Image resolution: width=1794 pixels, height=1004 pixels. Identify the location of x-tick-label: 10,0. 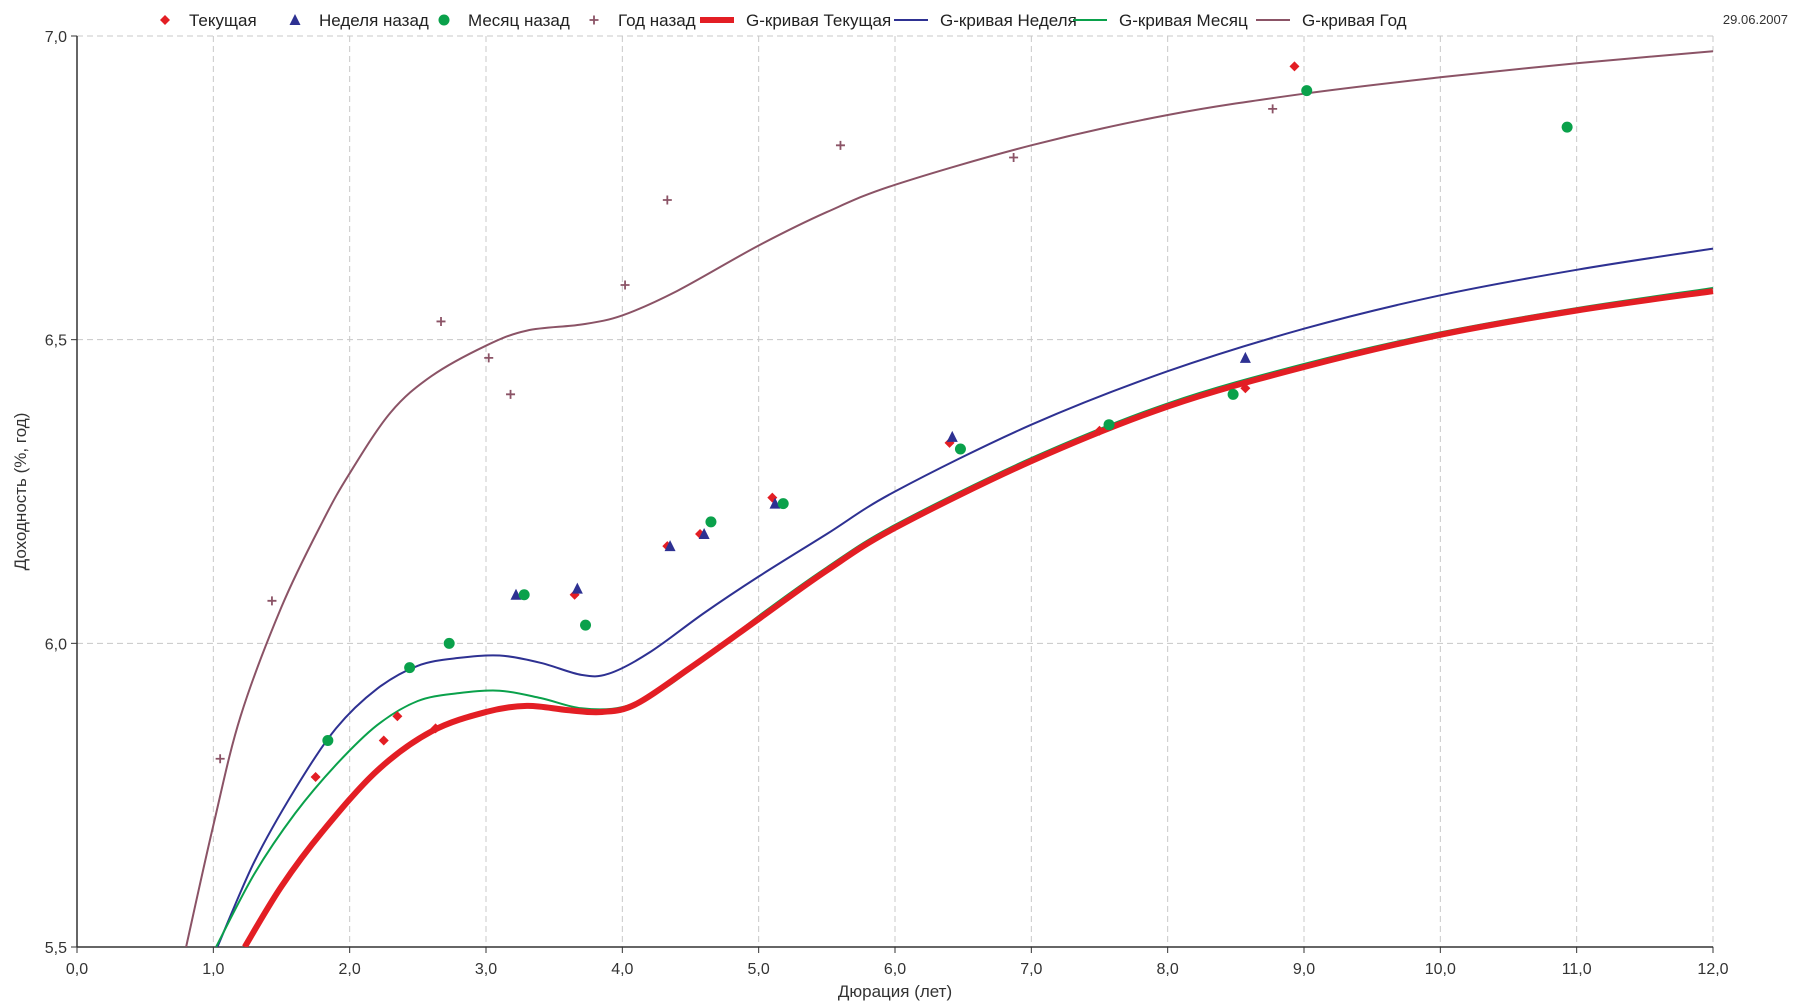
(1440, 969).